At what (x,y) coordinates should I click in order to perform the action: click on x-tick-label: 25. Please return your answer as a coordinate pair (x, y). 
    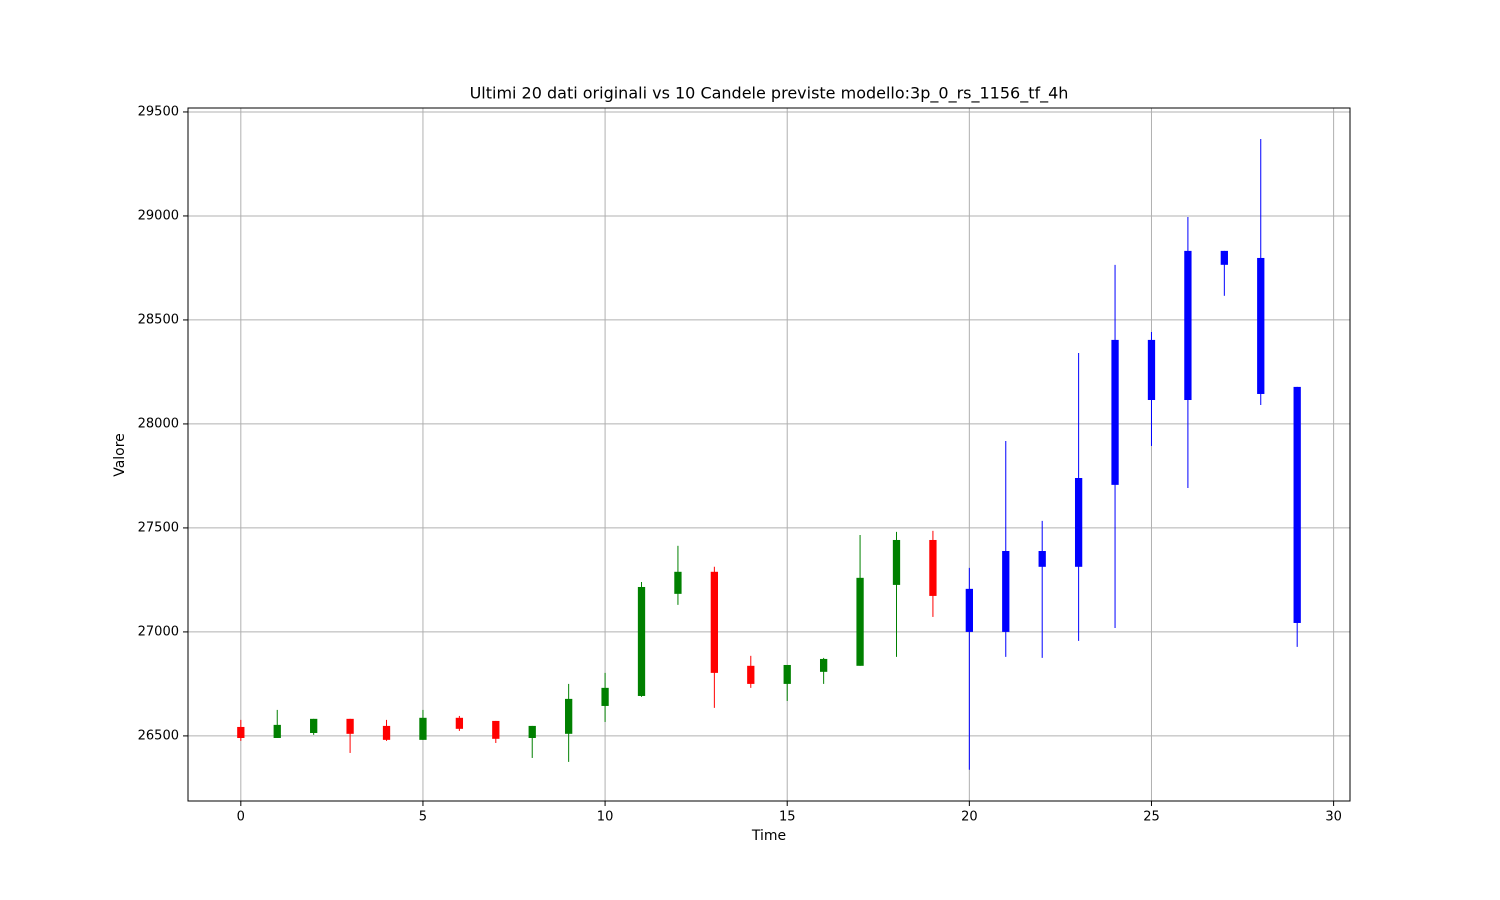
    Looking at the image, I should click on (1151, 817).